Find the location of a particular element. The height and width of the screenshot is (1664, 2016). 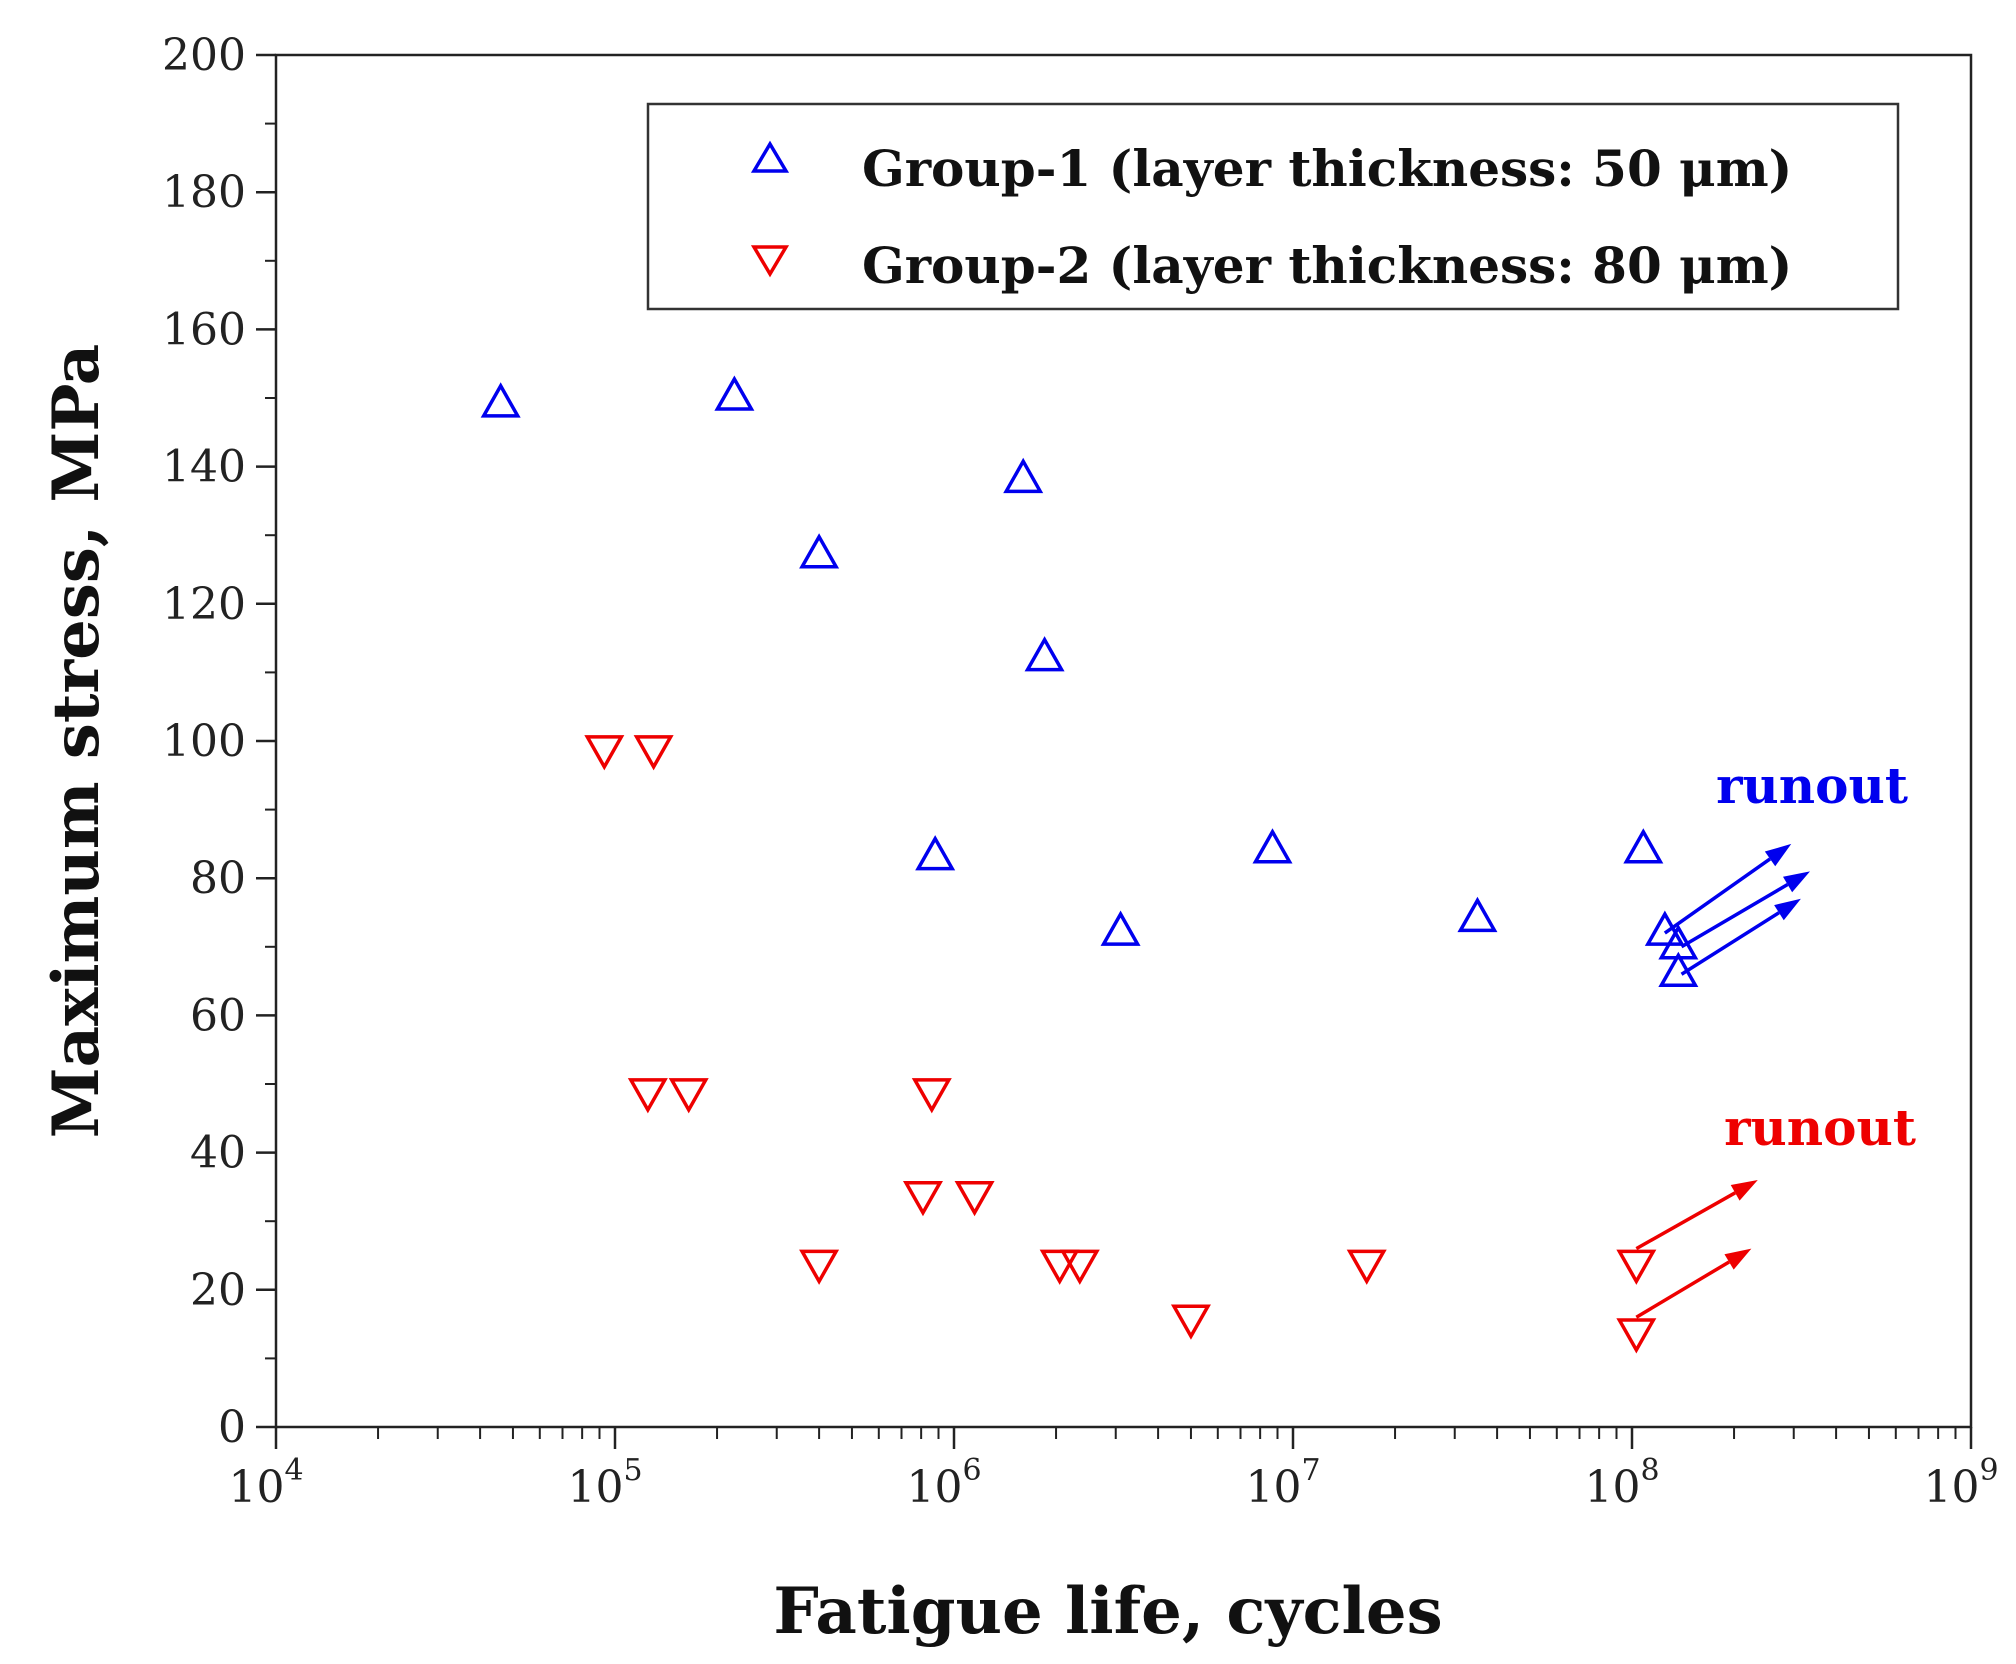

annotation-layer: runout runout is located at coordinates (1775, 1037).